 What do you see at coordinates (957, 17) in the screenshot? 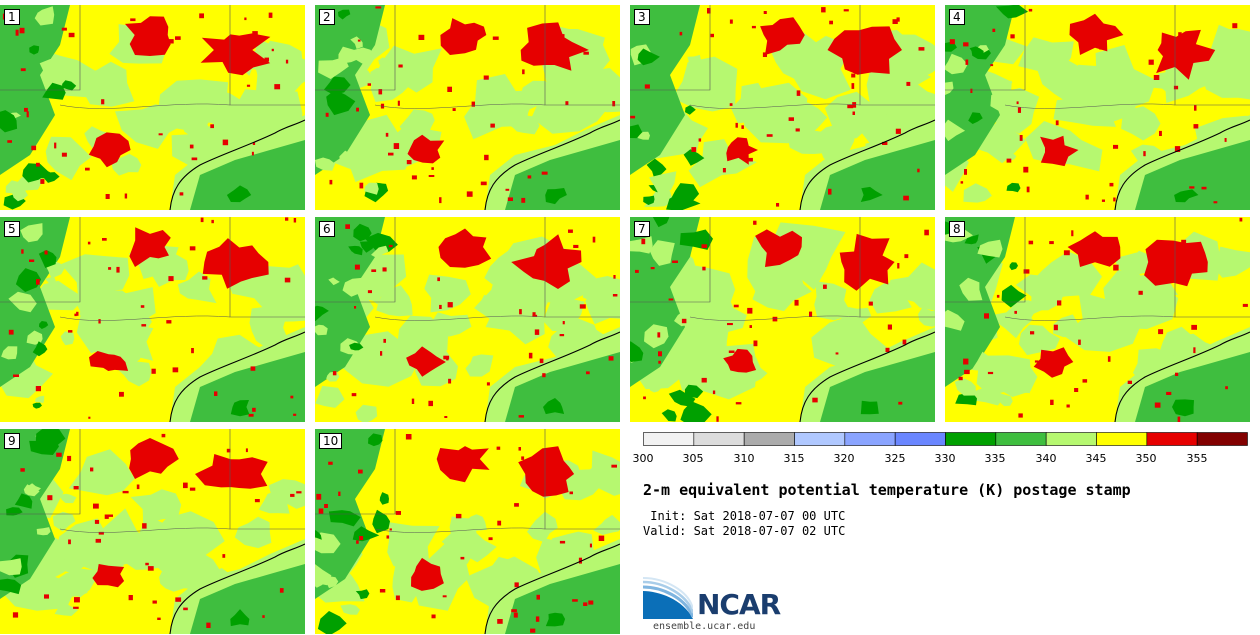
I see `member-label: 4` at bounding box center [957, 17].